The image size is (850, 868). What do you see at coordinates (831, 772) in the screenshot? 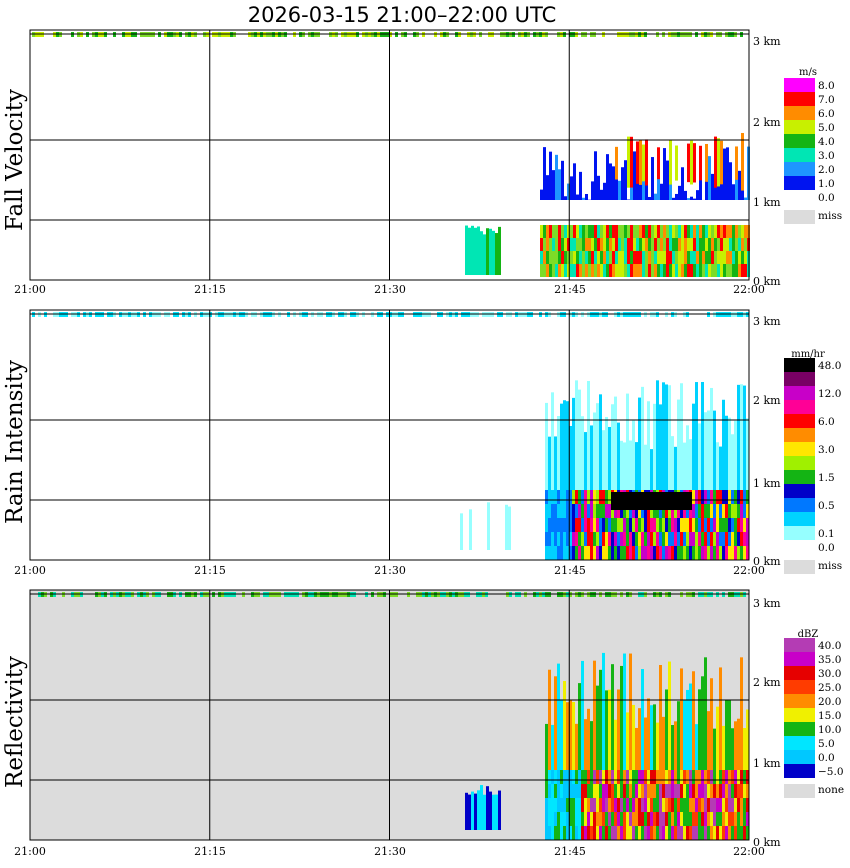
I see `colorbar-label: −5.0` at bounding box center [831, 772].